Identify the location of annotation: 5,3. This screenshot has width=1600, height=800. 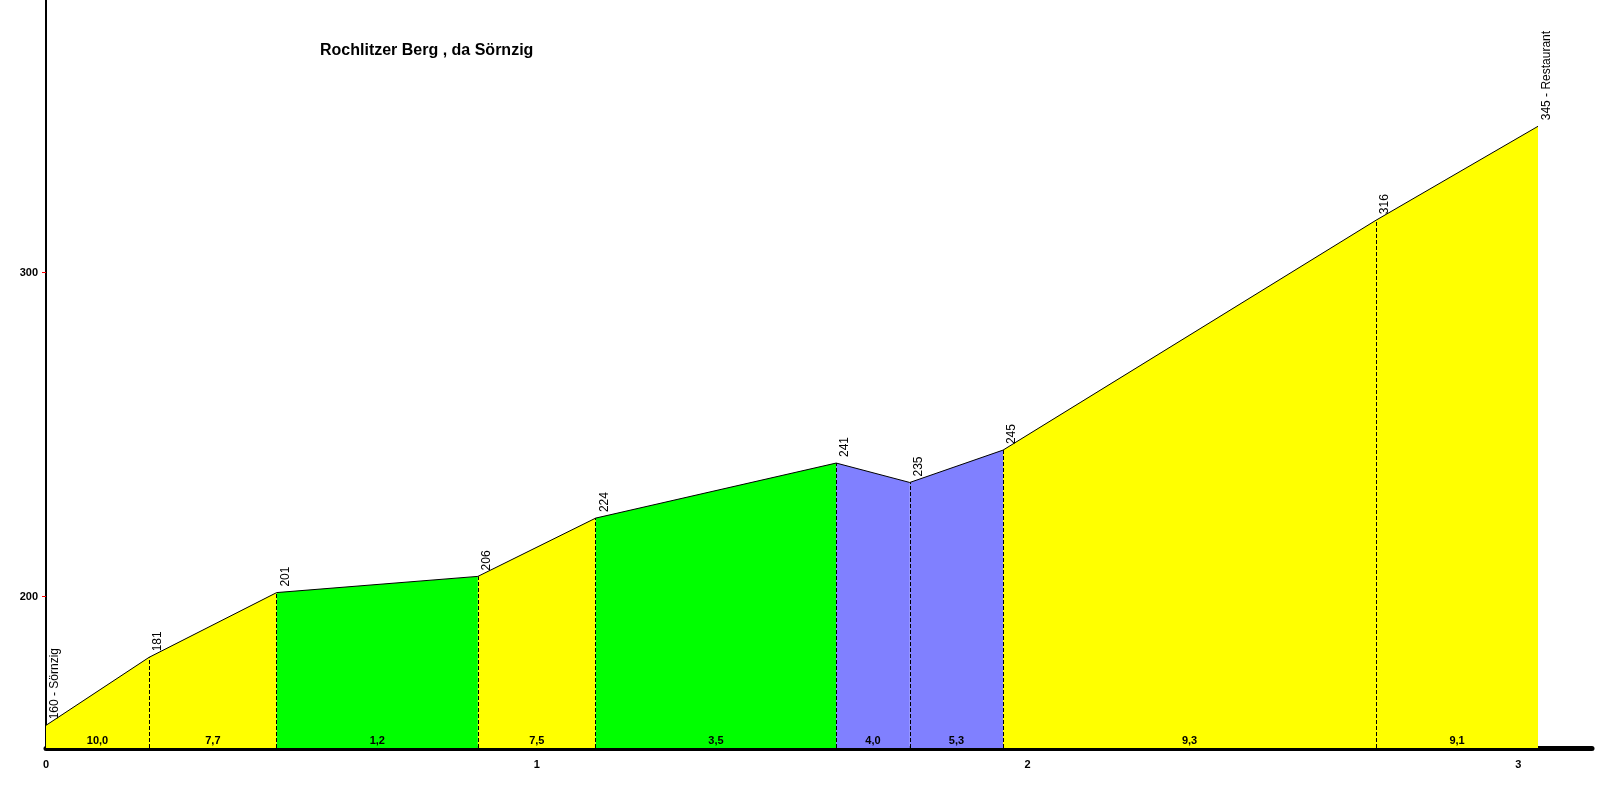
(956, 739).